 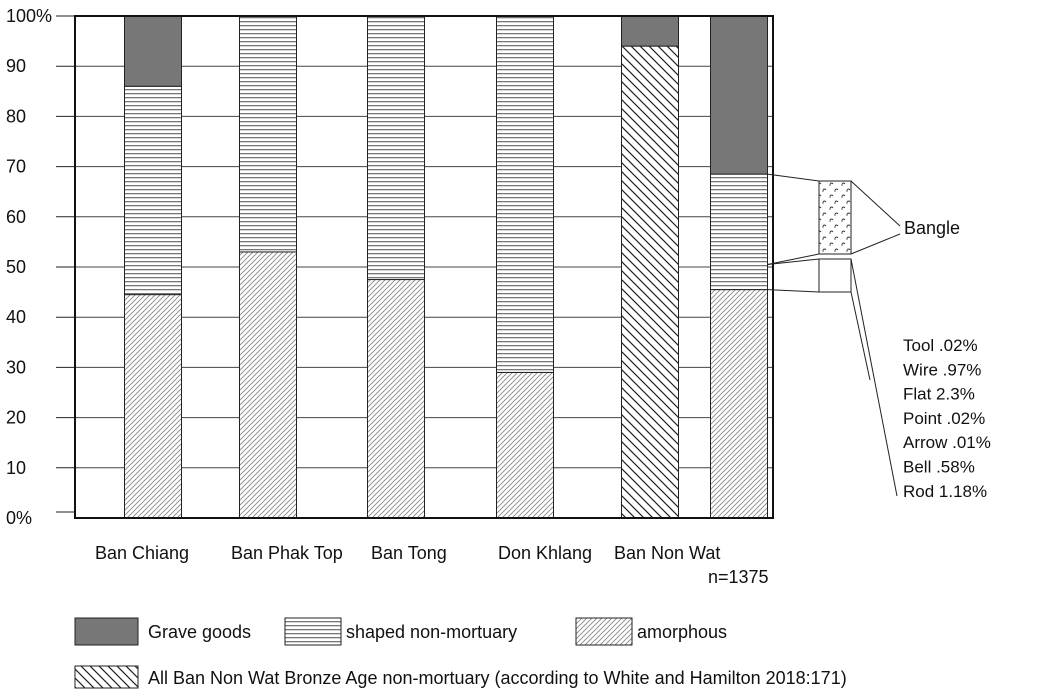 What do you see at coordinates (835, 217) in the screenshot?
I see `bangle-box` at bounding box center [835, 217].